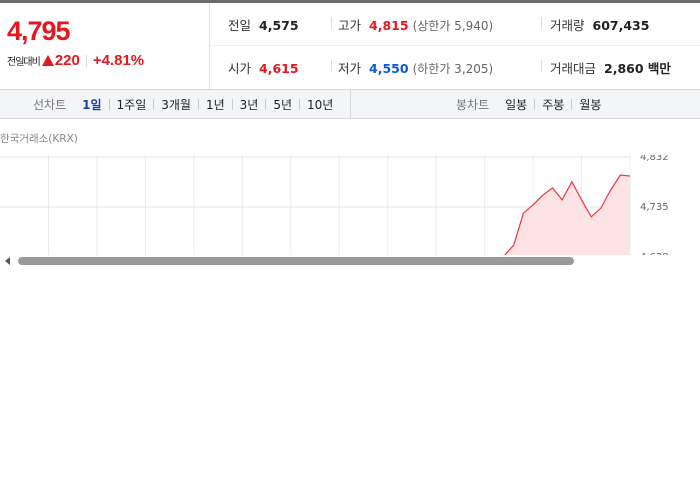 This screenshot has height=490, width=700. Describe the element at coordinates (249, 105) in the screenshot. I see `tab: 3년` at that location.